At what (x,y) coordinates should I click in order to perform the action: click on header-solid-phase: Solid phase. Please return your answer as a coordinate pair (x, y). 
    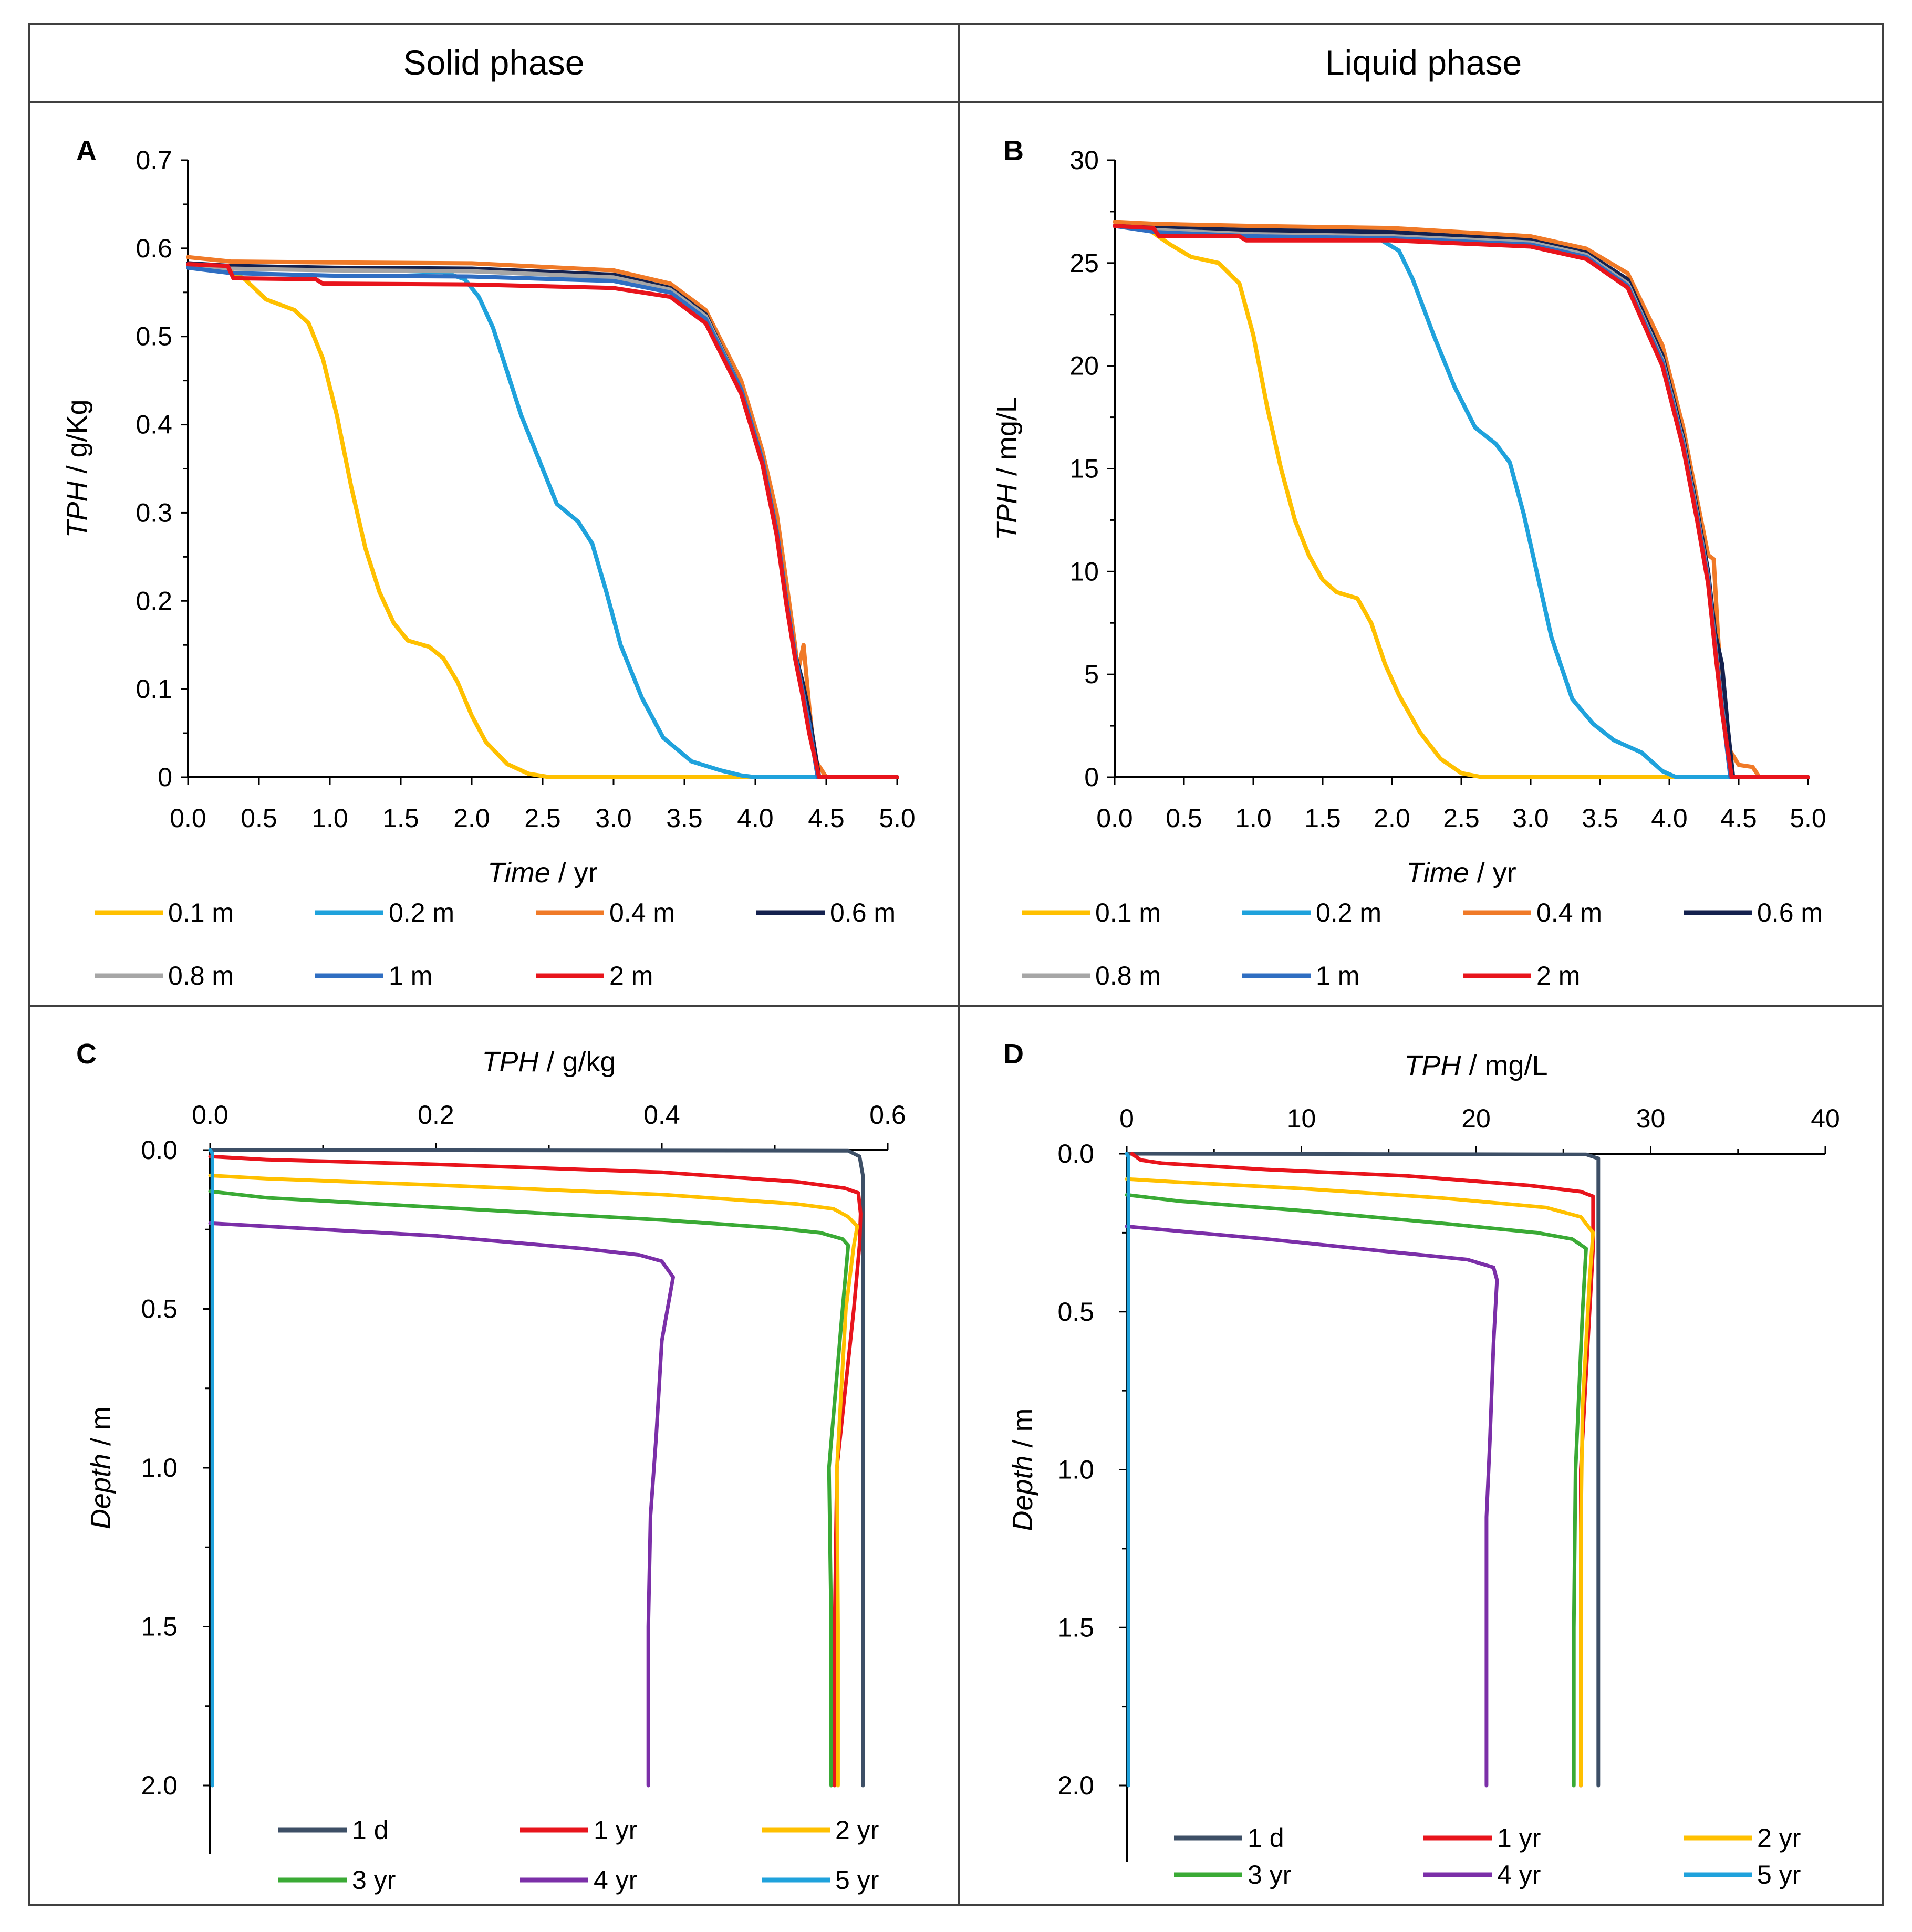
    Looking at the image, I should click on (494, 63).